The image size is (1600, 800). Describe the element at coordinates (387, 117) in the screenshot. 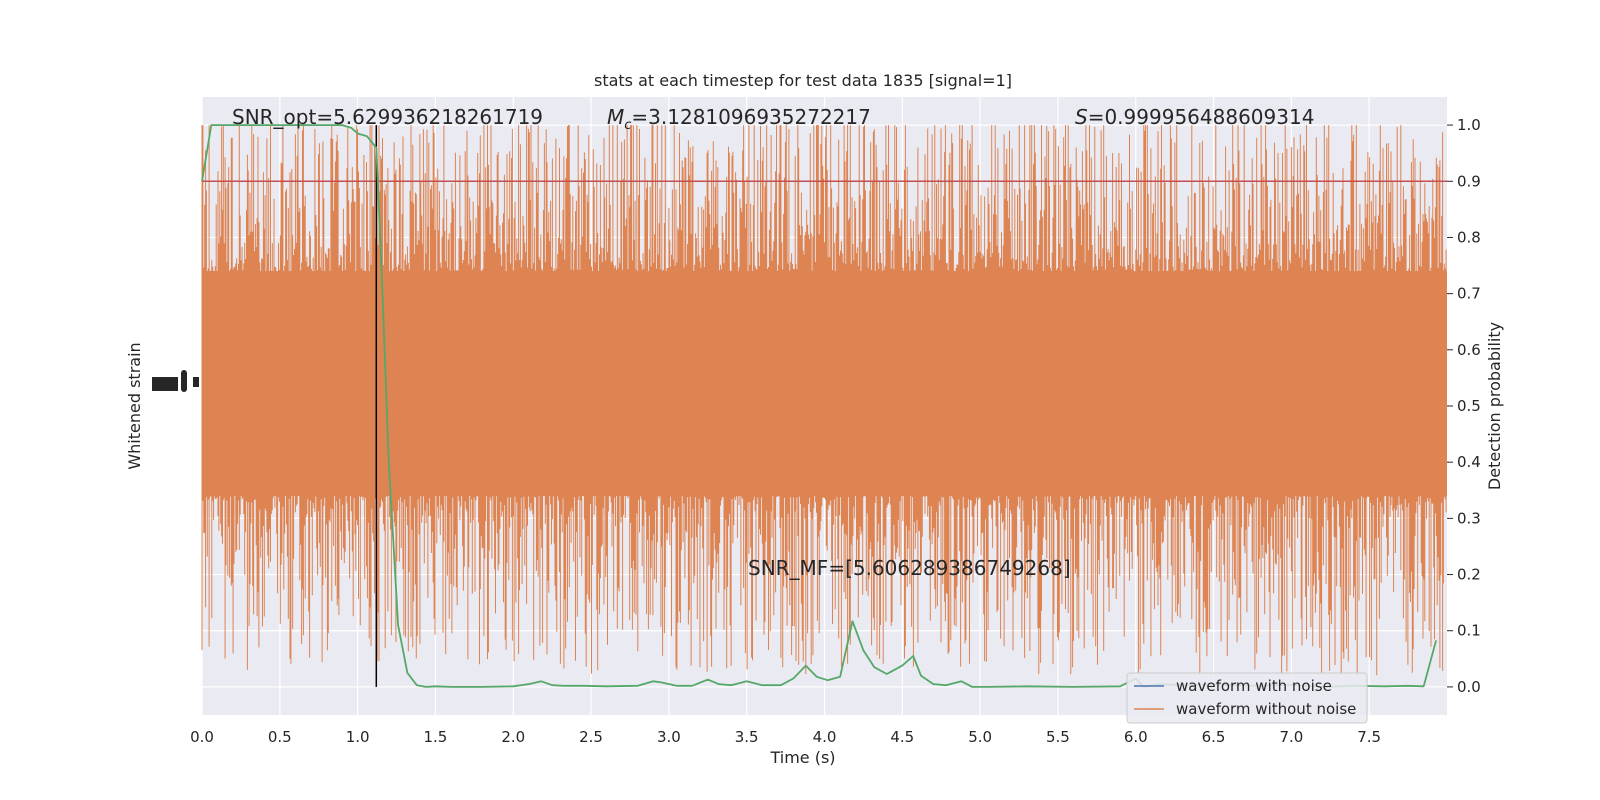

I see `snr-opt-annotation: SNR_opt=5.629936218261719` at that location.